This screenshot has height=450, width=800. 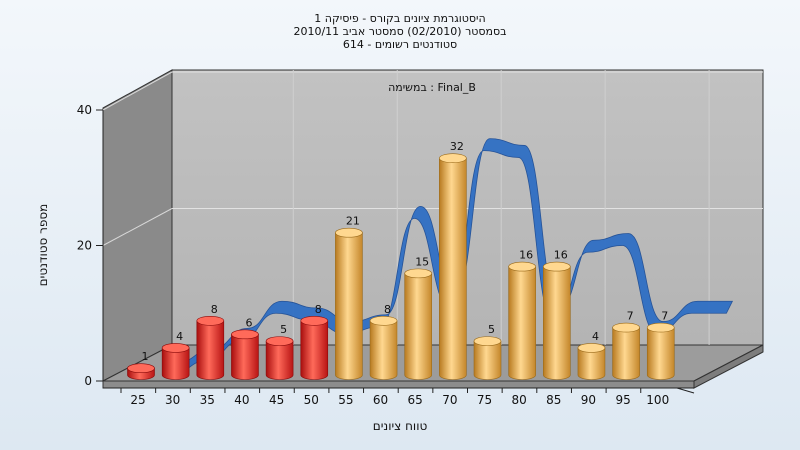 What do you see at coordinates (345, 400) in the screenshot?
I see `x-tick-label-55: 55` at bounding box center [345, 400].